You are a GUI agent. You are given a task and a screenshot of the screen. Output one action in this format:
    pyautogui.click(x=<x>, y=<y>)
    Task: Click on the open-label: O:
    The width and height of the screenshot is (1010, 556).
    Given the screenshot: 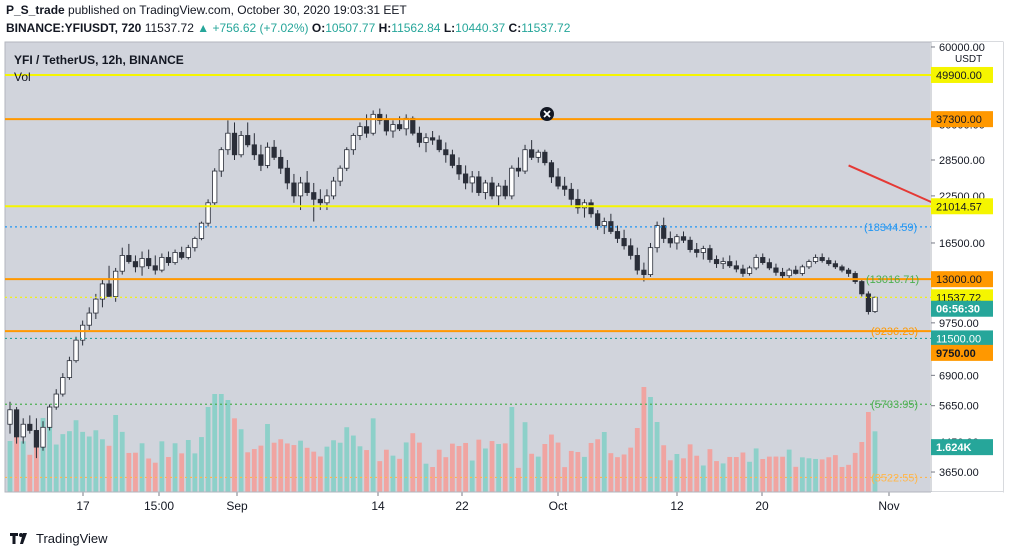 What is the action you would take?
    pyautogui.click(x=318, y=28)
    